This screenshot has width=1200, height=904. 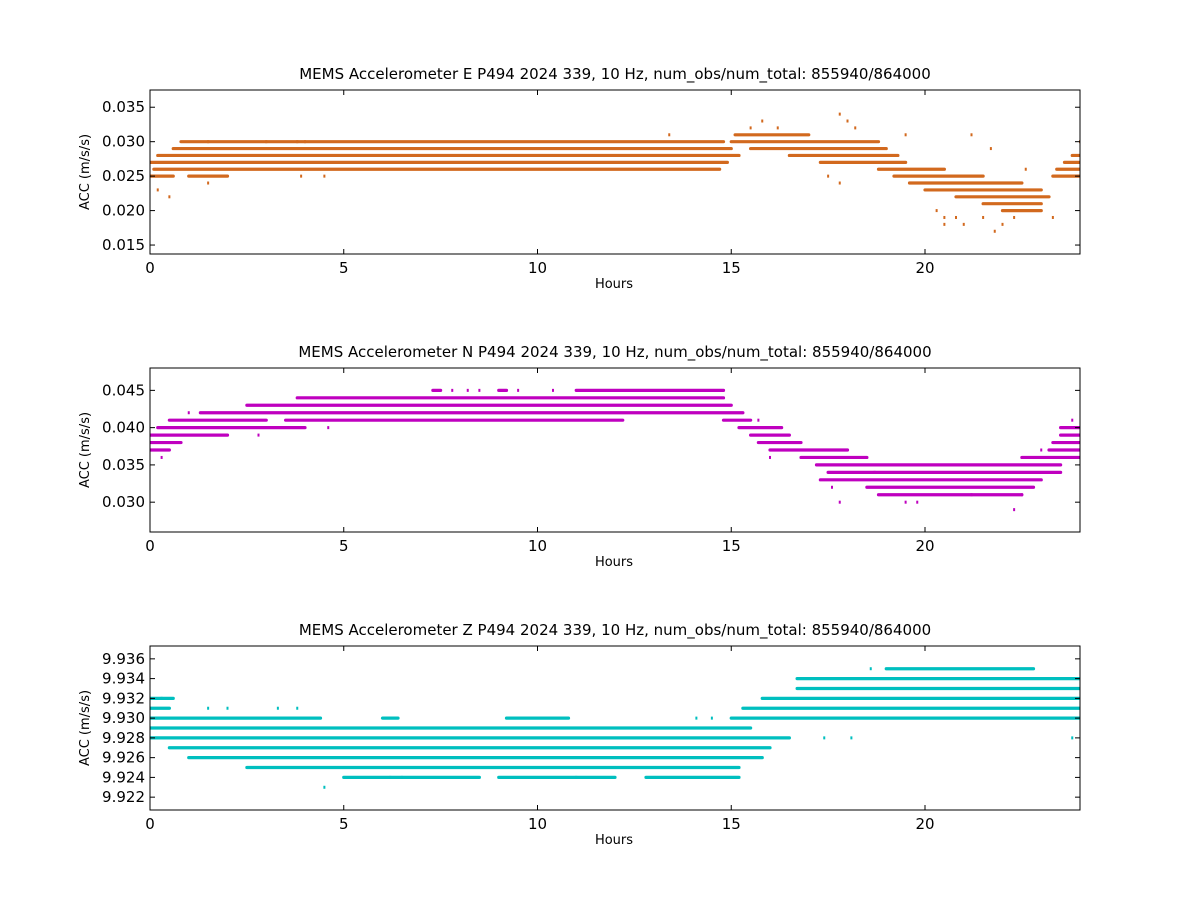 What do you see at coordinates (123, 698) in the screenshot?
I see `y-tick-label-vertical-5: 9.932` at bounding box center [123, 698].